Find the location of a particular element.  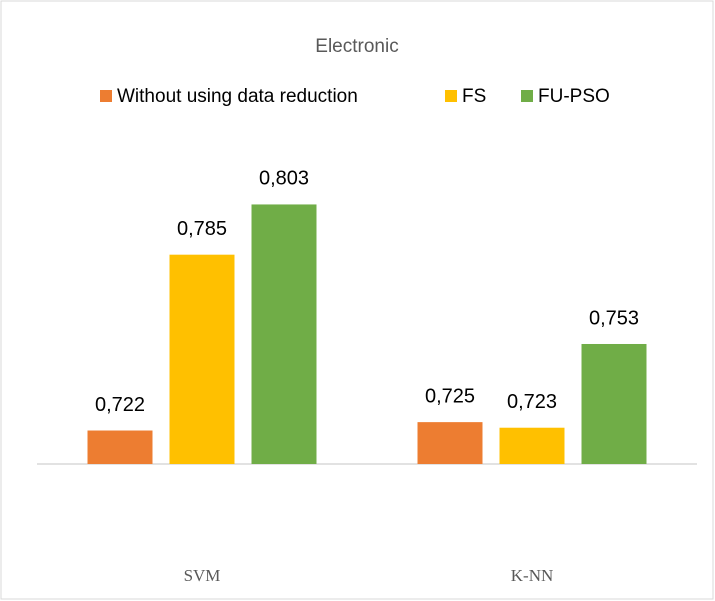

legend-label: Without using data reduction is located at coordinates (237, 96).